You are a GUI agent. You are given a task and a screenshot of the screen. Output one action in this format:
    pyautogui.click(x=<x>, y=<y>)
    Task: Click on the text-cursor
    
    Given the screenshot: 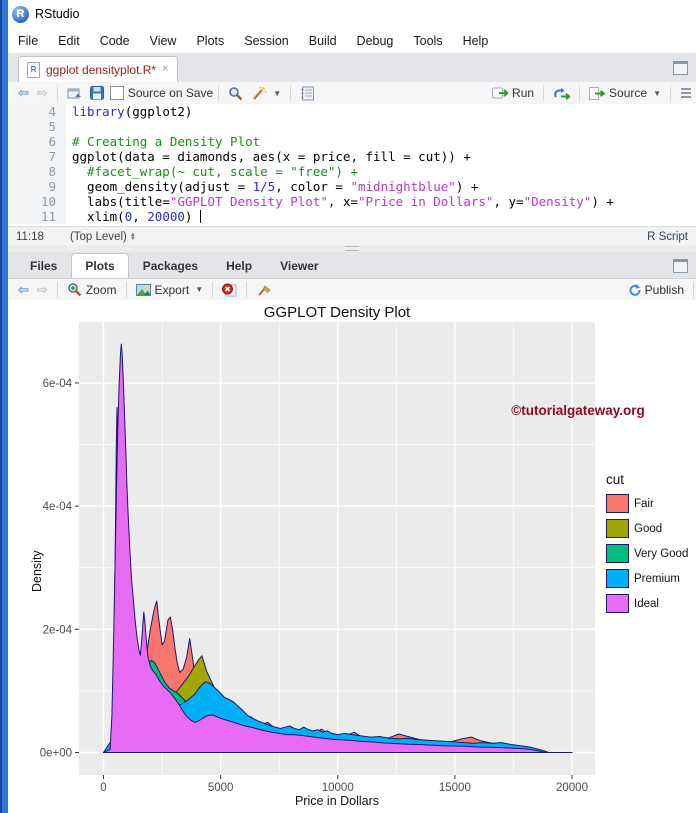 What is the action you would take?
    pyautogui.click(x=200, y=216)
    